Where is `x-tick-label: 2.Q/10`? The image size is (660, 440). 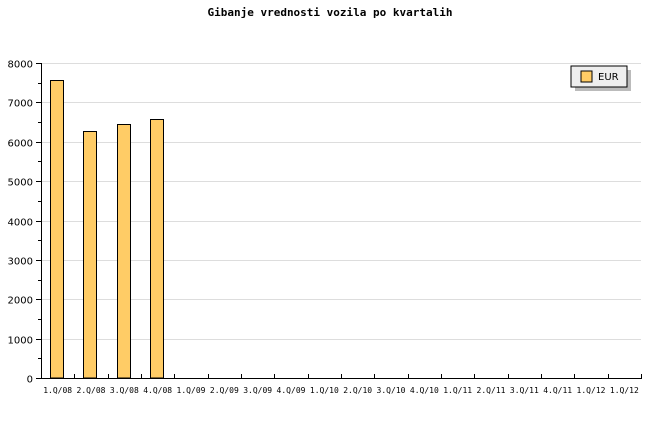
x-tick-label: 2.Q/10 is located at coordinates (357, 390).